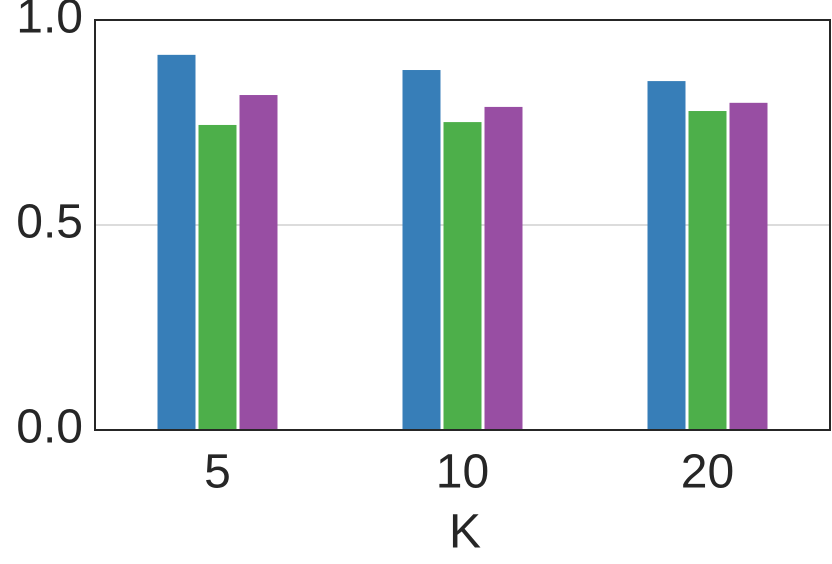 This screenshot has width=832, height=564. What do you see at coordinates (462, 472) in the screenshot?
I see `x-tick-label: 10` at bounding box center [462, 472].